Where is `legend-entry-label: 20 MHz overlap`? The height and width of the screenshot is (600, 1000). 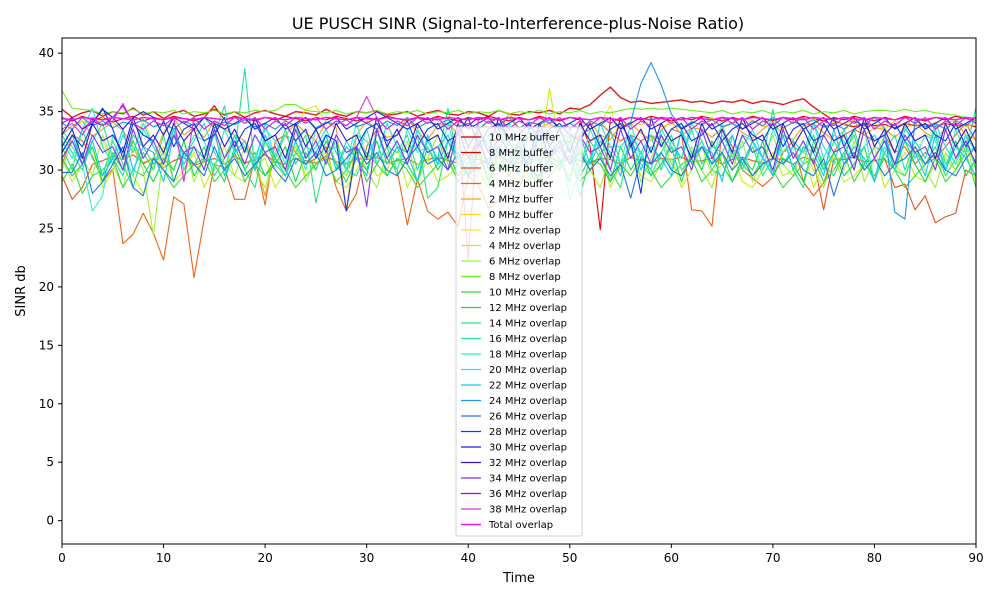 legend-entry-label: 20 MHz overlap is located at coordinates (528, 370).